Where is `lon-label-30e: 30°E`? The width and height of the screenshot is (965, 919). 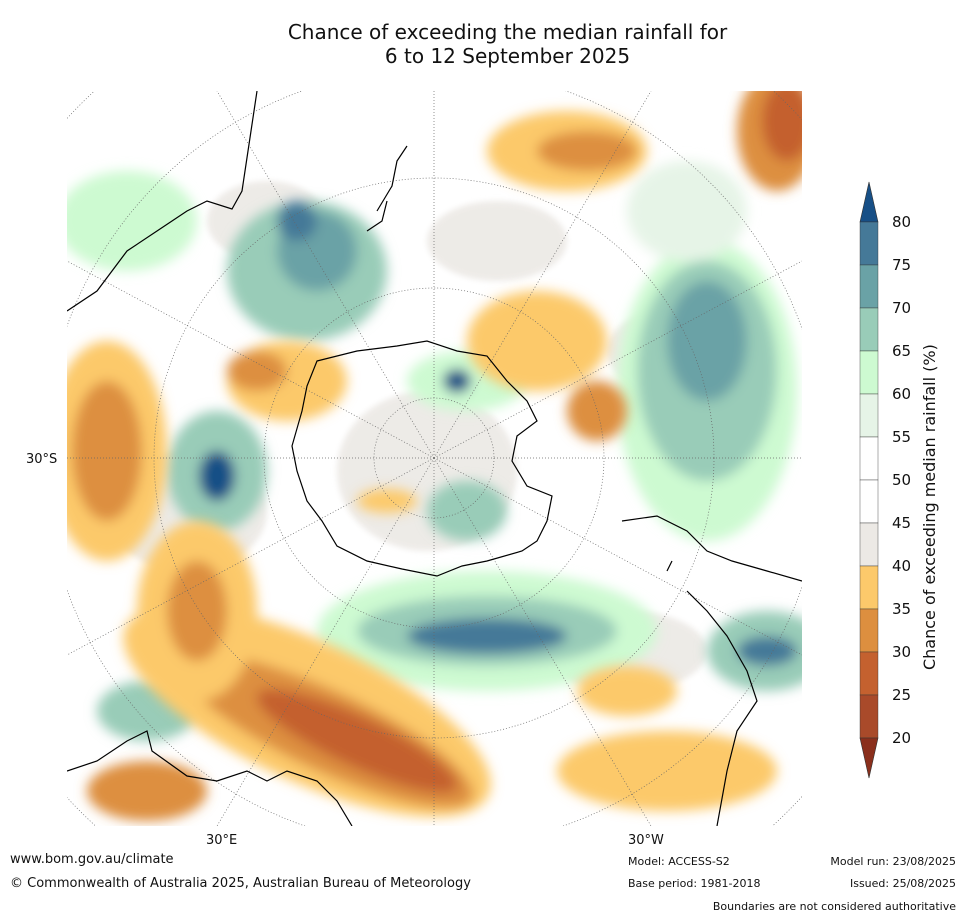
lon-label-30e: 30°E is located at coordinates (222, 840).